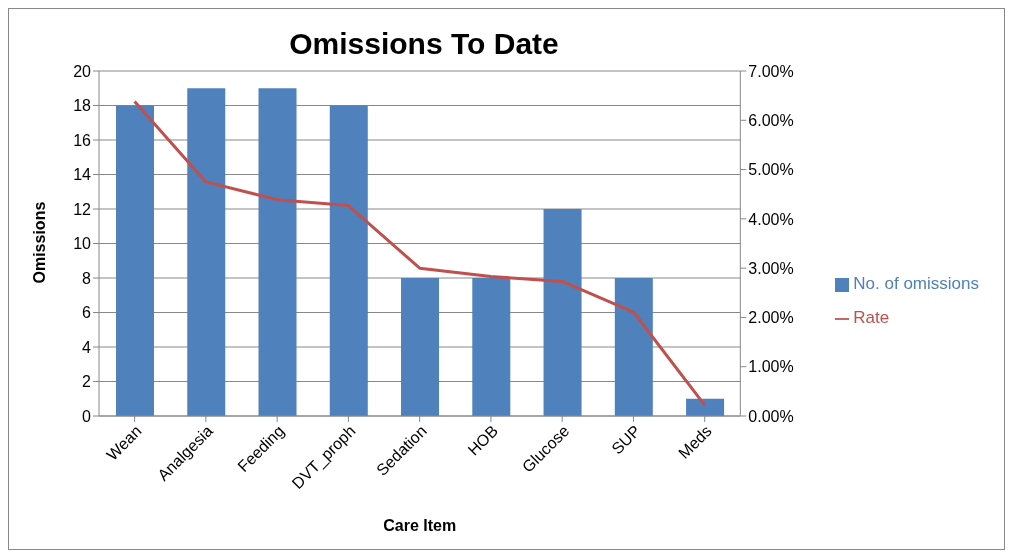 This screenshot has height=560, width=1013. What do you see at coordinates (771, 120) in the screenshot?
I see `y2-tick-label: 6.00%` at bounding box center [771, 120].